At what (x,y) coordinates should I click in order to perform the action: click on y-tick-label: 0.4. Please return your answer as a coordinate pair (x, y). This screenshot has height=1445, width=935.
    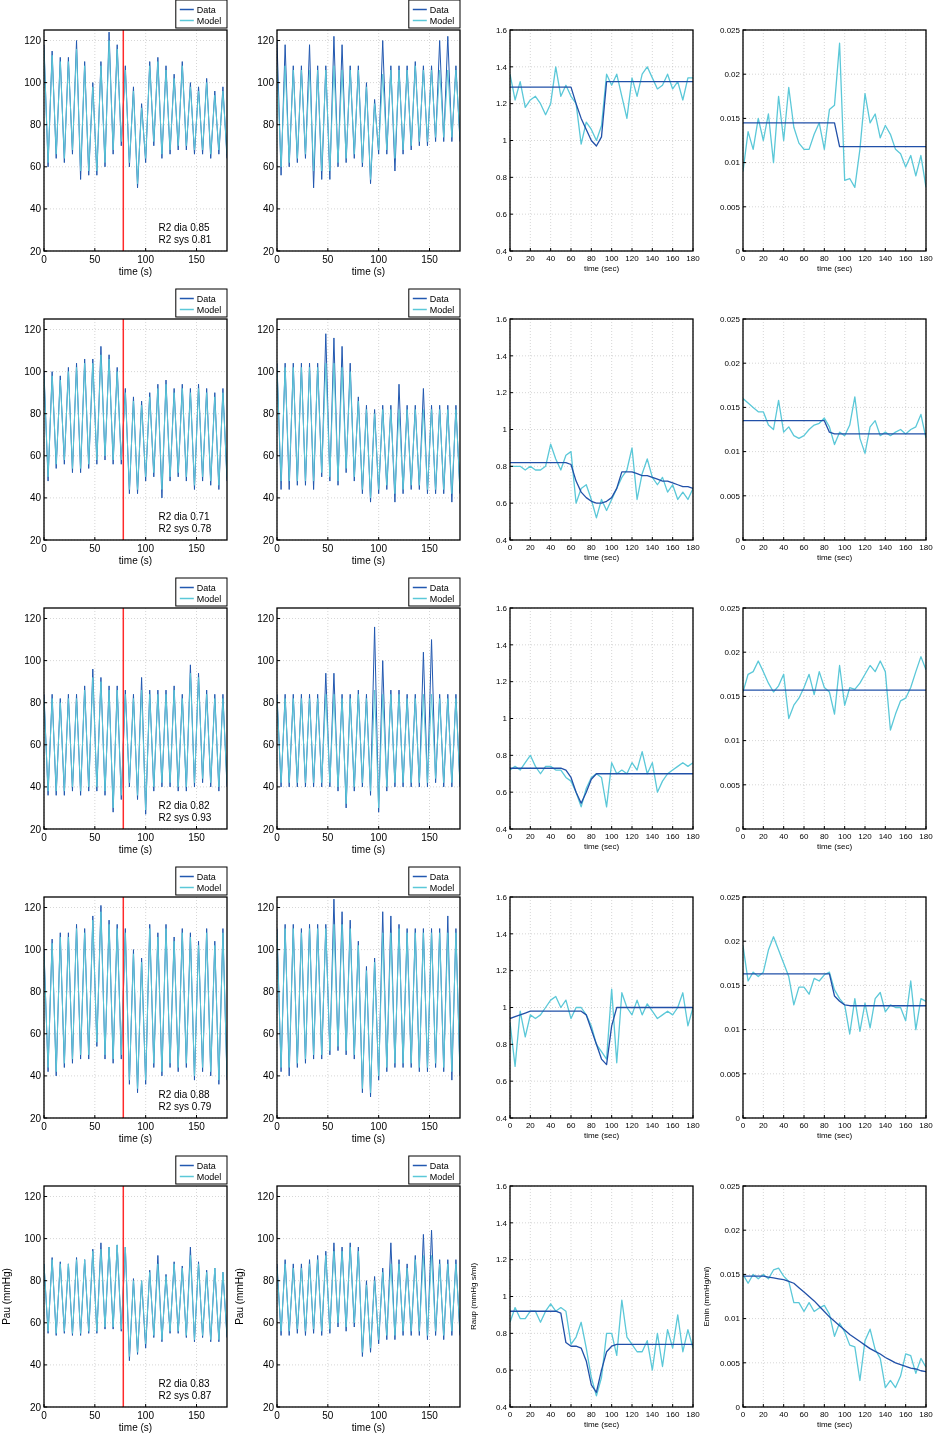
    Looking at the image, I should click on (501, 251).